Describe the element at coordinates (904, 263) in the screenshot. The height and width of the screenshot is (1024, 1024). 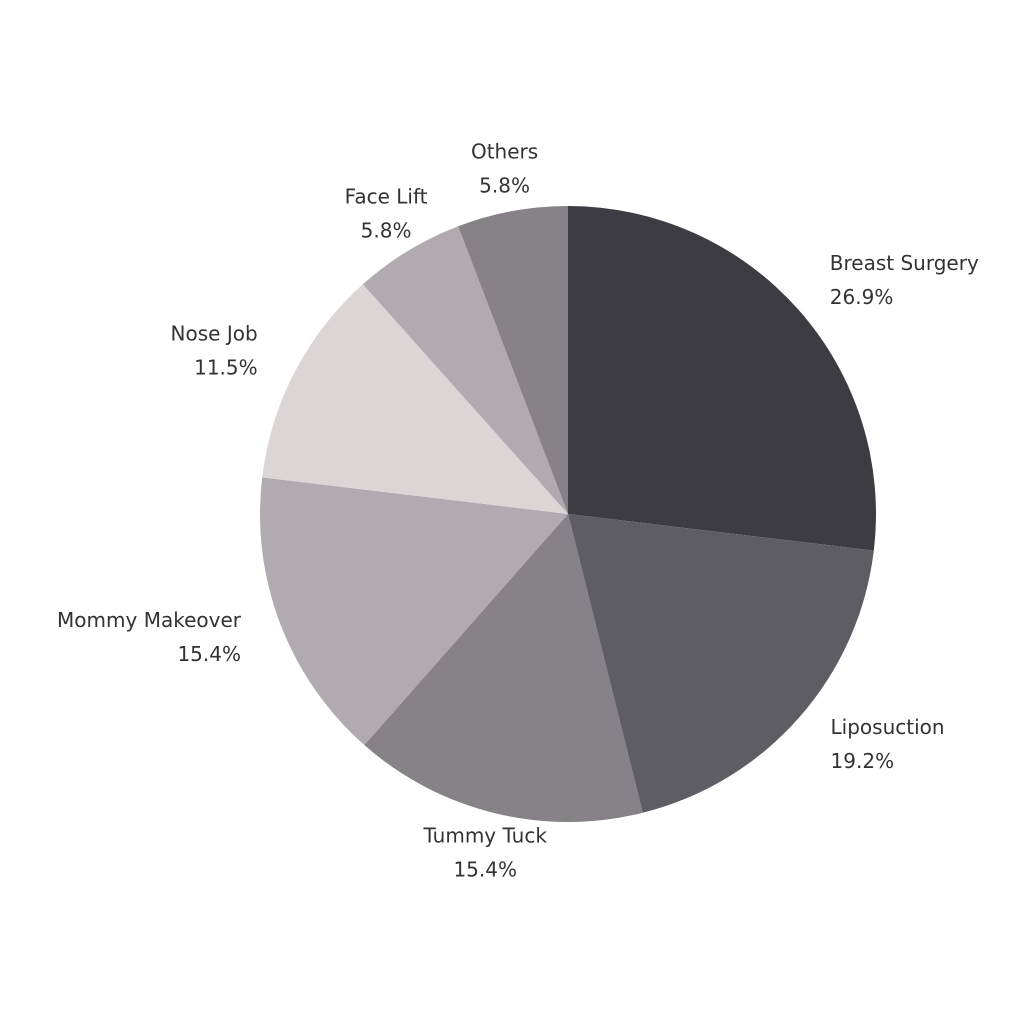
I see `slice-label: Breast Surgery` at that location.